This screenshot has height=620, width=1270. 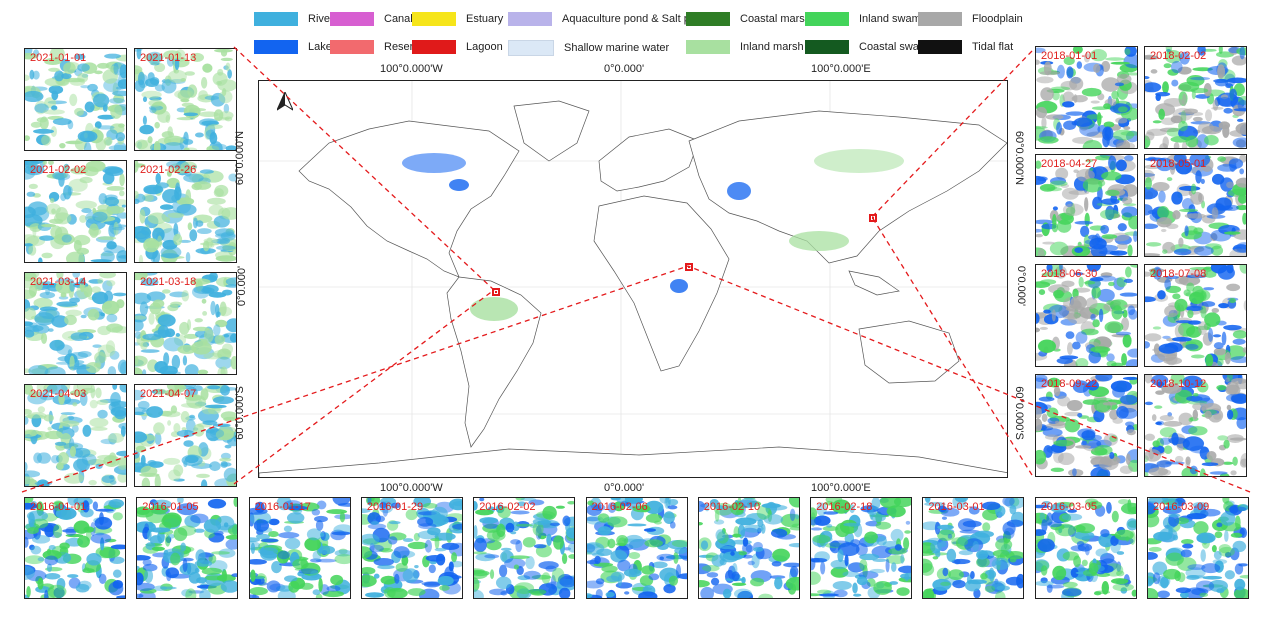 I want to click on wetland-tile-bottom-5: 2016-02-06, so click(x=636, y=548).